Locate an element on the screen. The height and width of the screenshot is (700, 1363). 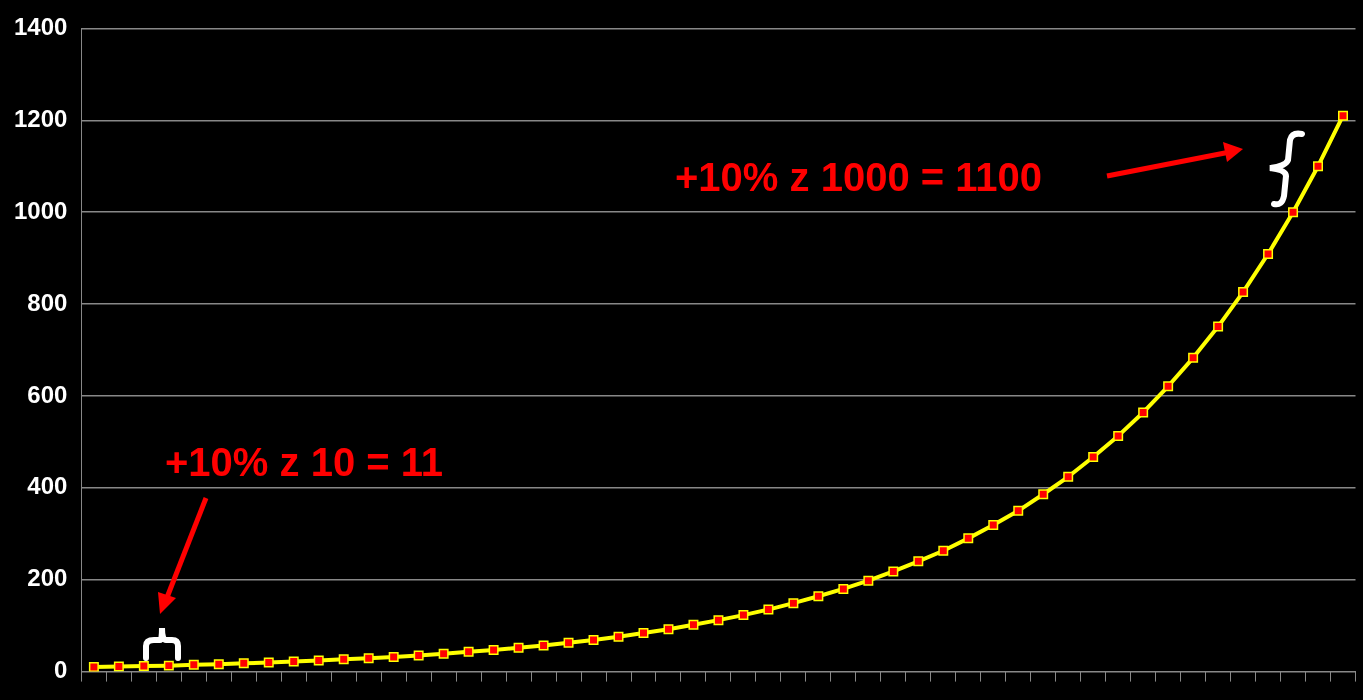
y-tick-label: 1000 is located at coordinates (41, 210).